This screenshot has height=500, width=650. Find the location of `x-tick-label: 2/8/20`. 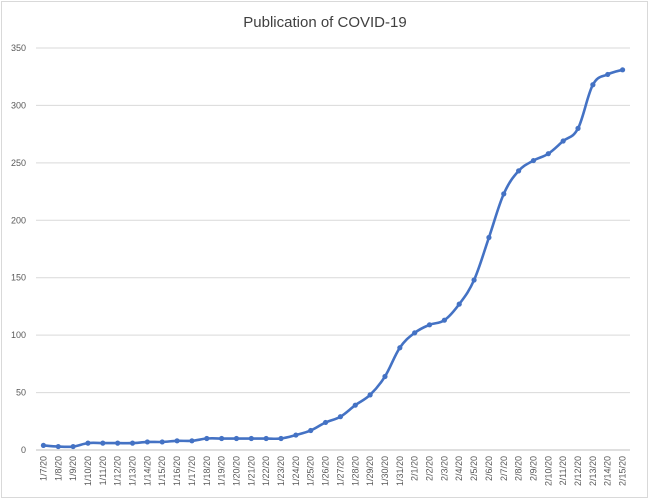

x-tick-label: 2/8/20 is located at coordinates (519, 468).